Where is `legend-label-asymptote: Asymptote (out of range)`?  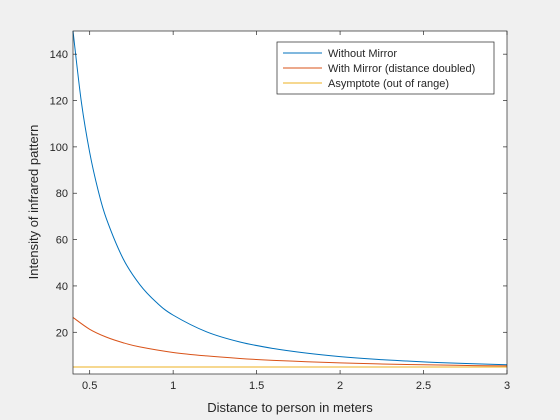 legend-label-asymptote: Asymptote (out of range) is located at coordinates (388, 84).